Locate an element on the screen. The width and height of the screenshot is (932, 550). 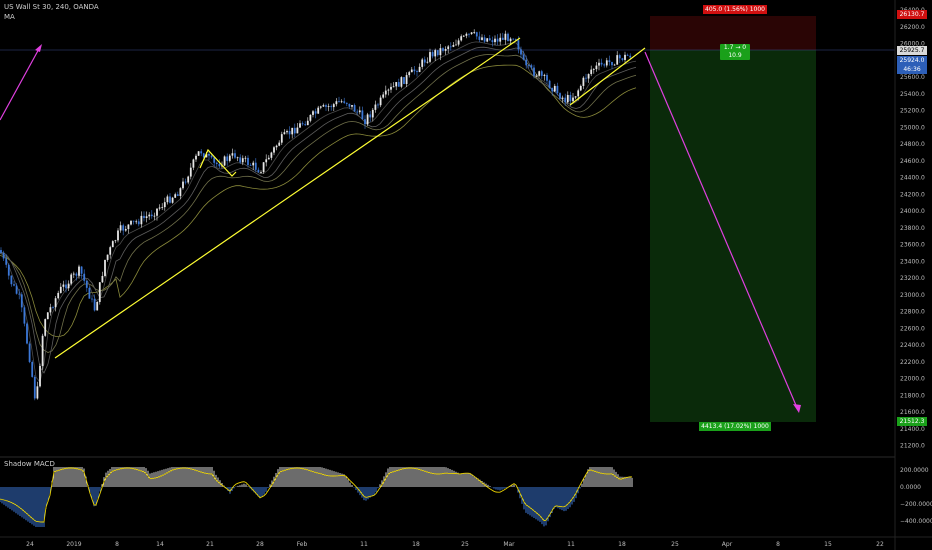
symbol-title: US Wall St 30, 240, OANDA is located at coordinates (51, 7).